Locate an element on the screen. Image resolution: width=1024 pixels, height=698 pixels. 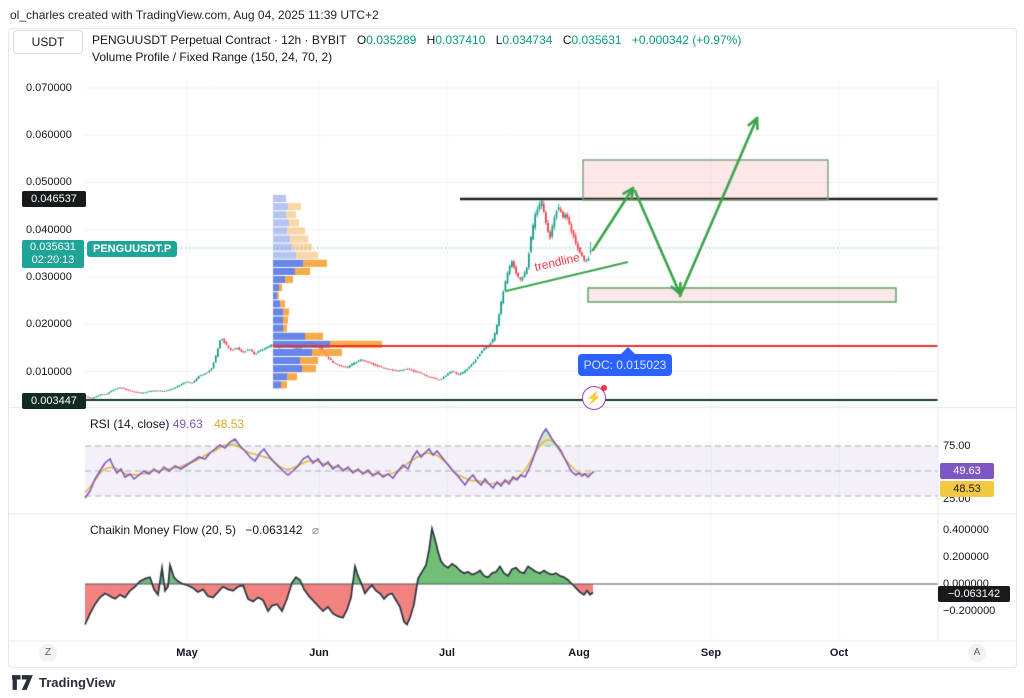
rsi-ma-value-badge: 48.53 is located at coordinates (967, 489).